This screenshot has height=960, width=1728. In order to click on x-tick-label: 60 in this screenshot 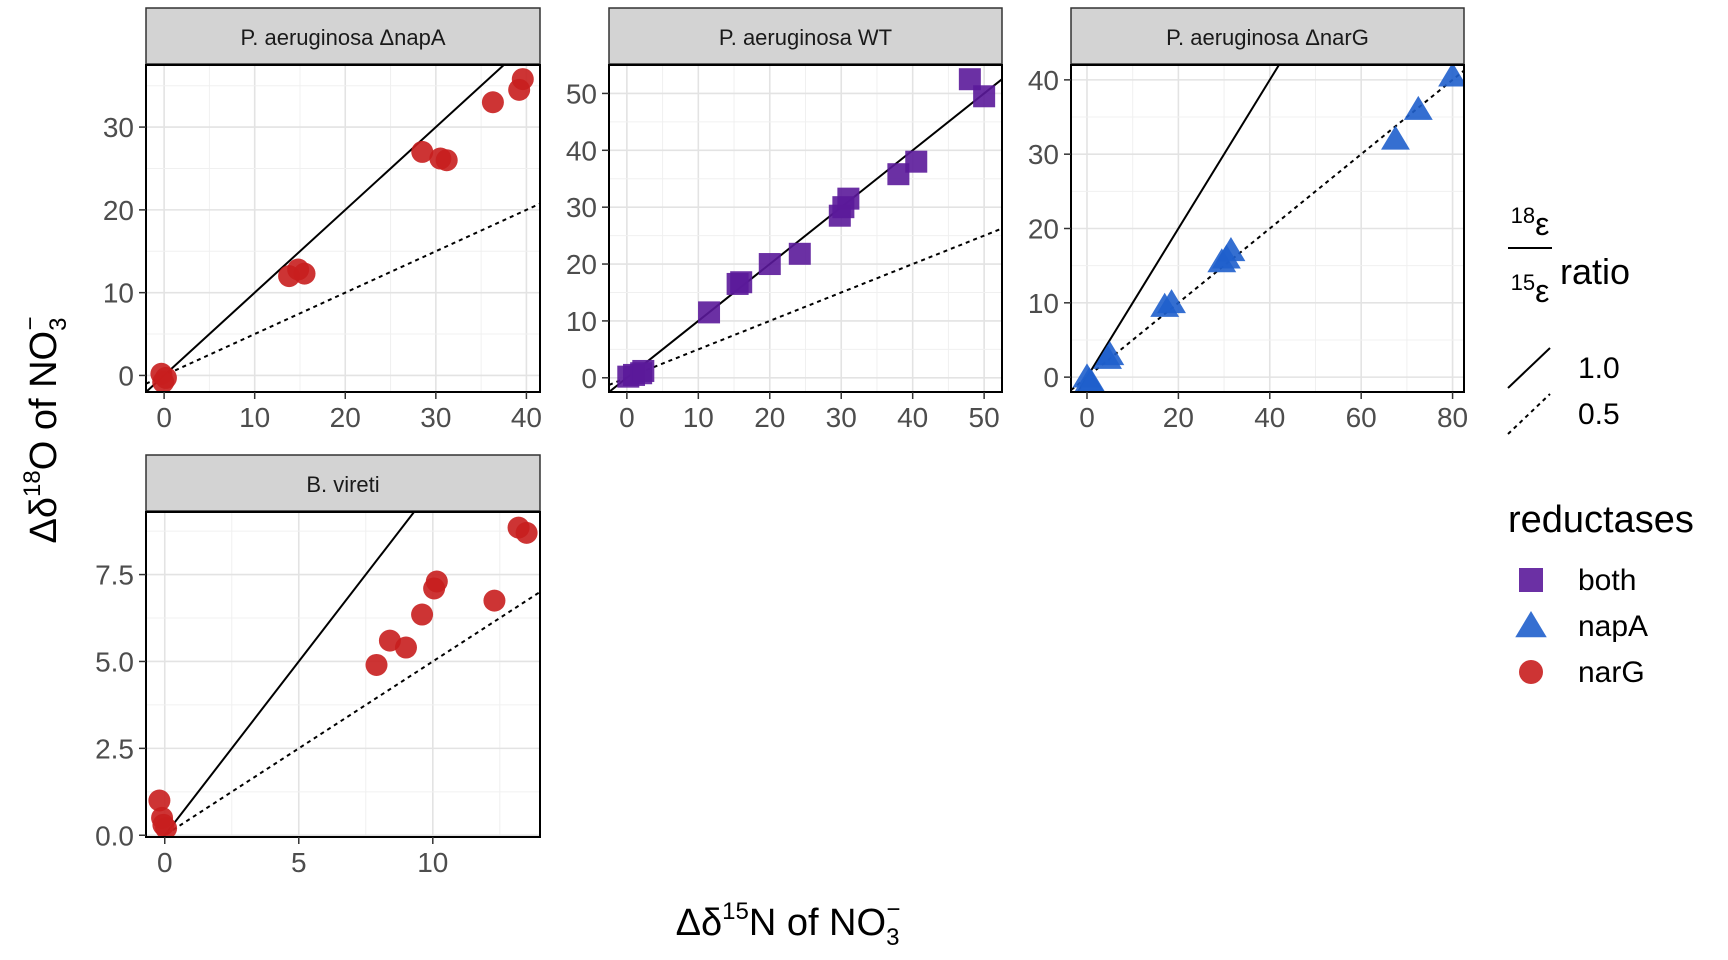, I will do `click(1361, 417)`.